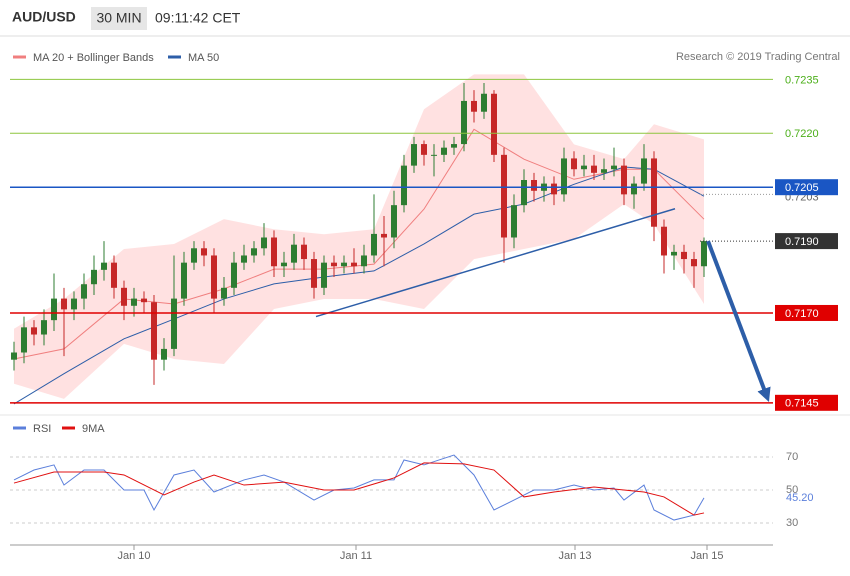  I want to click on symbol: AUD/USD, so click(44, 17).